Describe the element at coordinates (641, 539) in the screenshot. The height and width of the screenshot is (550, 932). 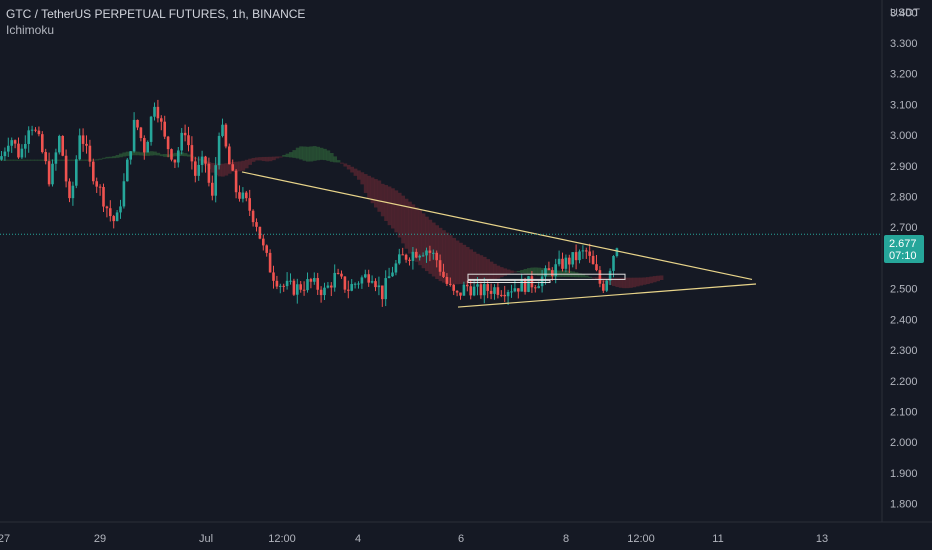
I see `time-tick-label: 12:00` at that location.